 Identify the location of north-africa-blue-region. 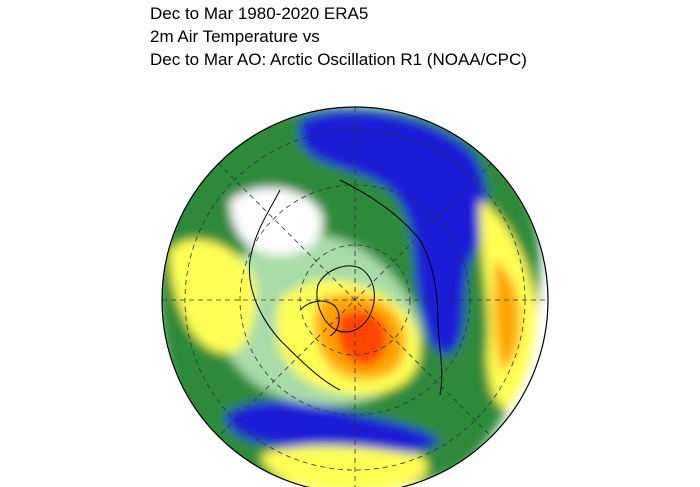
(332, 428).